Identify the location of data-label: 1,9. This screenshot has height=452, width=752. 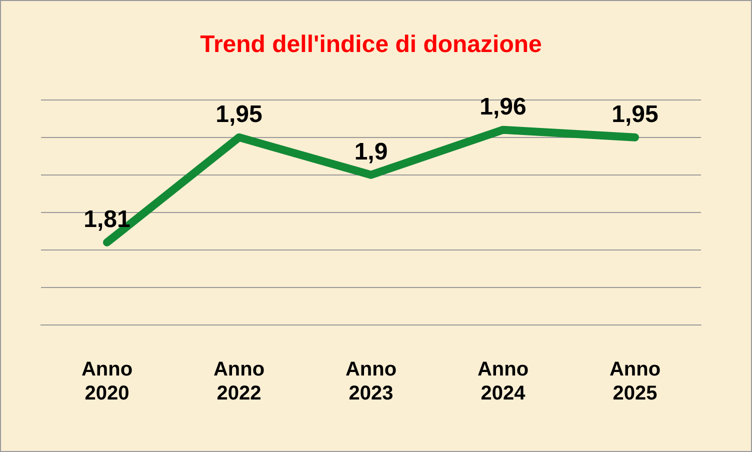
(371, 152).